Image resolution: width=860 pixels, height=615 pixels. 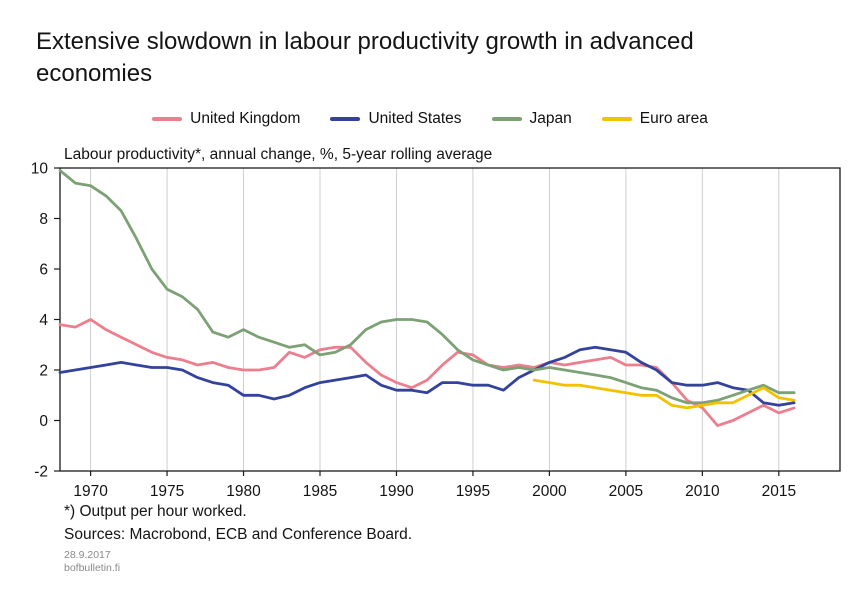 I want to click on legend-swatch-japan, so click(x=506, y=119).